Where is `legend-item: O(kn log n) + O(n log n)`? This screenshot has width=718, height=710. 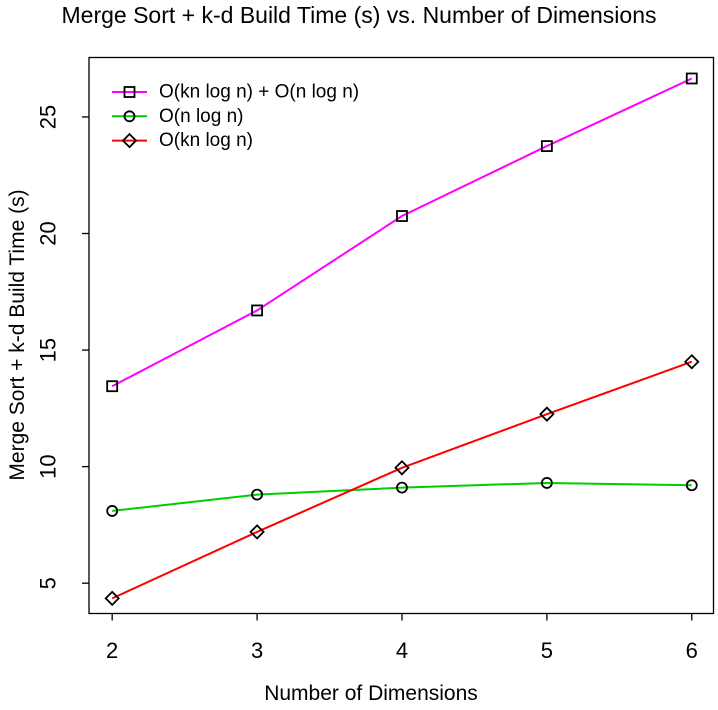
legend-item: O(kn log n) + O(n log n) is located at coordinates (235, 92).